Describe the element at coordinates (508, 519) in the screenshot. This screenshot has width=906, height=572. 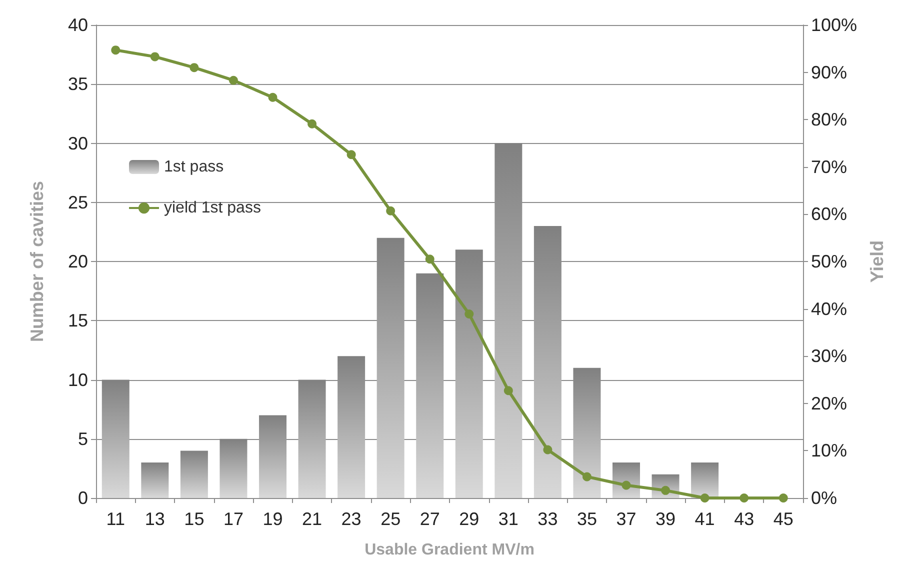
I see `x-tick-label: 31` at that location.